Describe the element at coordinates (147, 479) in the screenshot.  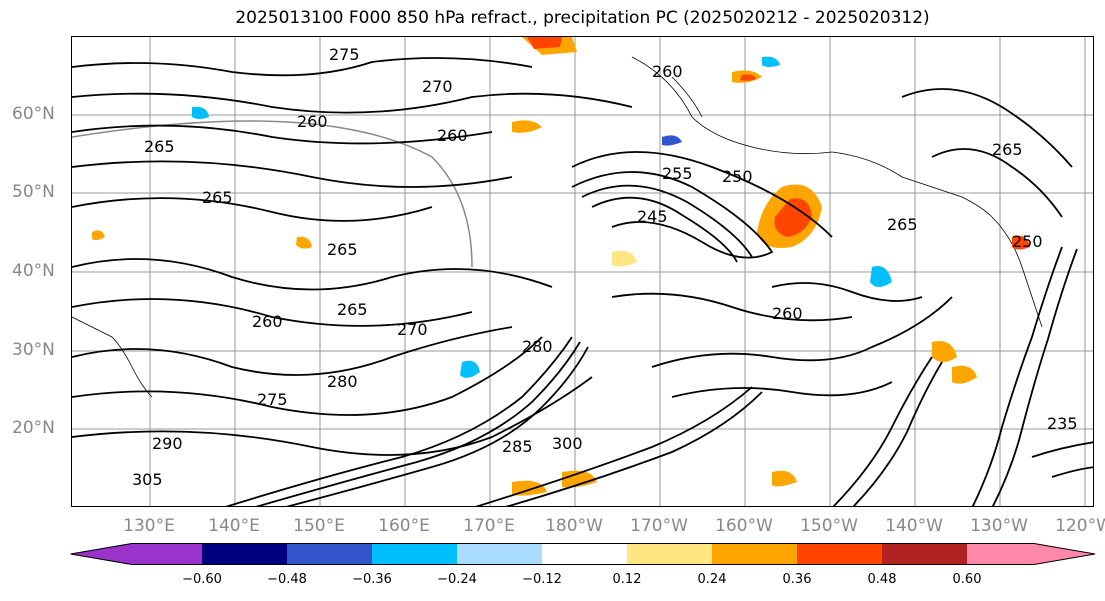
I see `contour-label: 305` at that location.